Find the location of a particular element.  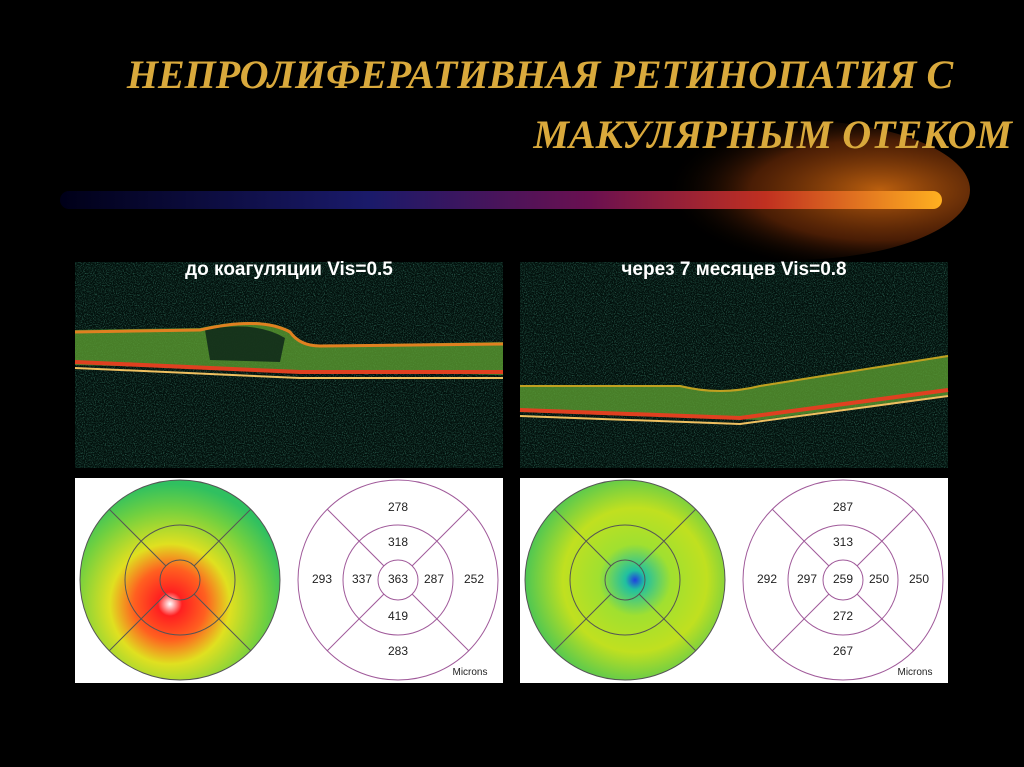

caption: до коагуляции Vis=0.5 is located at coordinates (289, 269).